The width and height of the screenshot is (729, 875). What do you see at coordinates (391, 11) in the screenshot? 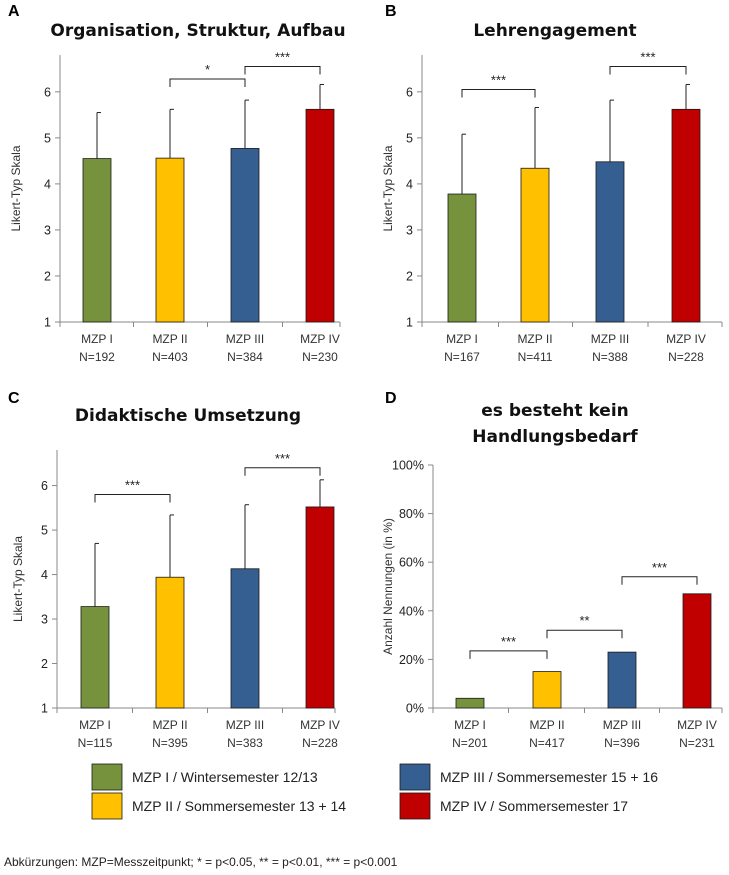
I see `panel-letter: B` at bounding box center [391, 11].